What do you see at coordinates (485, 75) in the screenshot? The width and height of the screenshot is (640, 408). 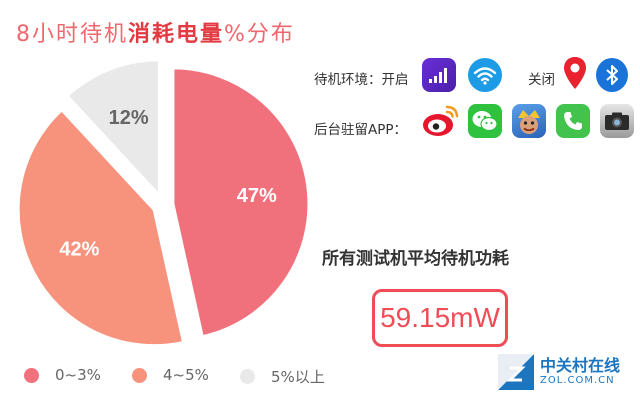 I see `wifi-icon` at bounding box center [485, 75].